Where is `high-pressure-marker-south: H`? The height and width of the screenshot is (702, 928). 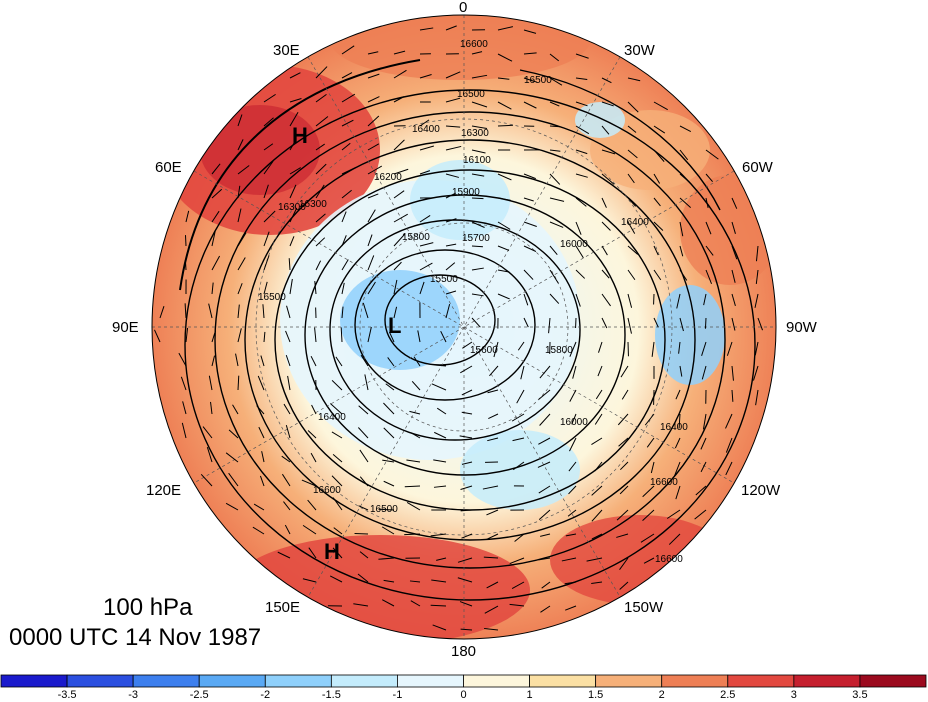 high-pressure-marker-south: H is located at coordinates (332, 551).